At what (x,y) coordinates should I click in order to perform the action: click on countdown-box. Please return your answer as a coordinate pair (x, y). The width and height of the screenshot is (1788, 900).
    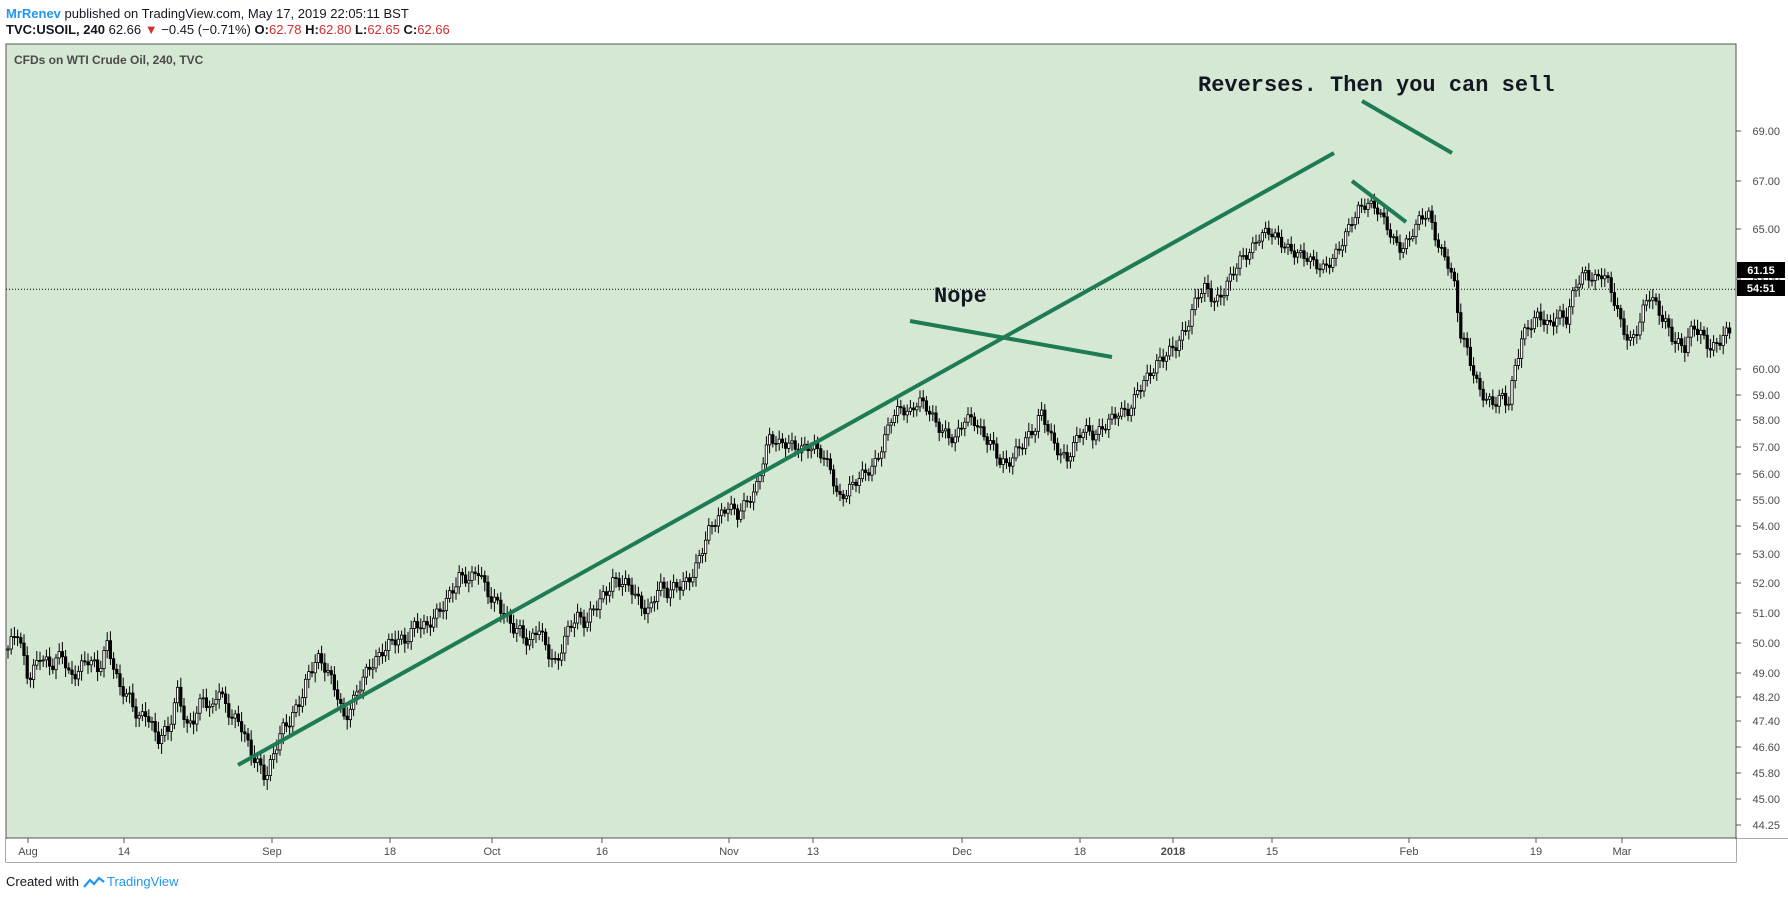
    Looking at the image, I should click on (1761, 288).